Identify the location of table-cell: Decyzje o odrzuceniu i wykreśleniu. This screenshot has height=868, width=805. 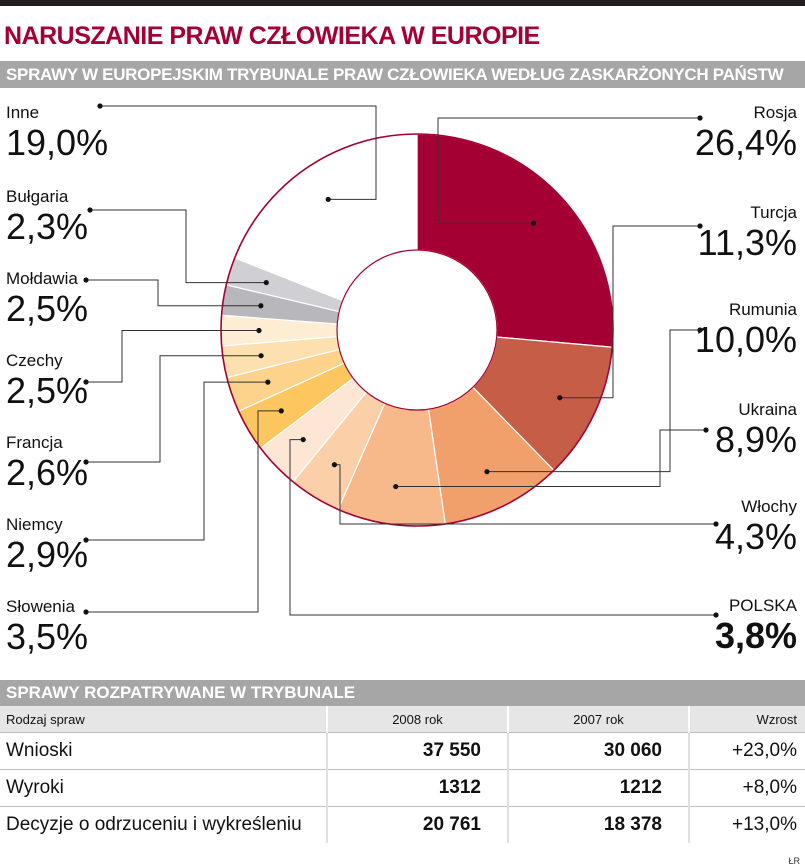
(164, 824).